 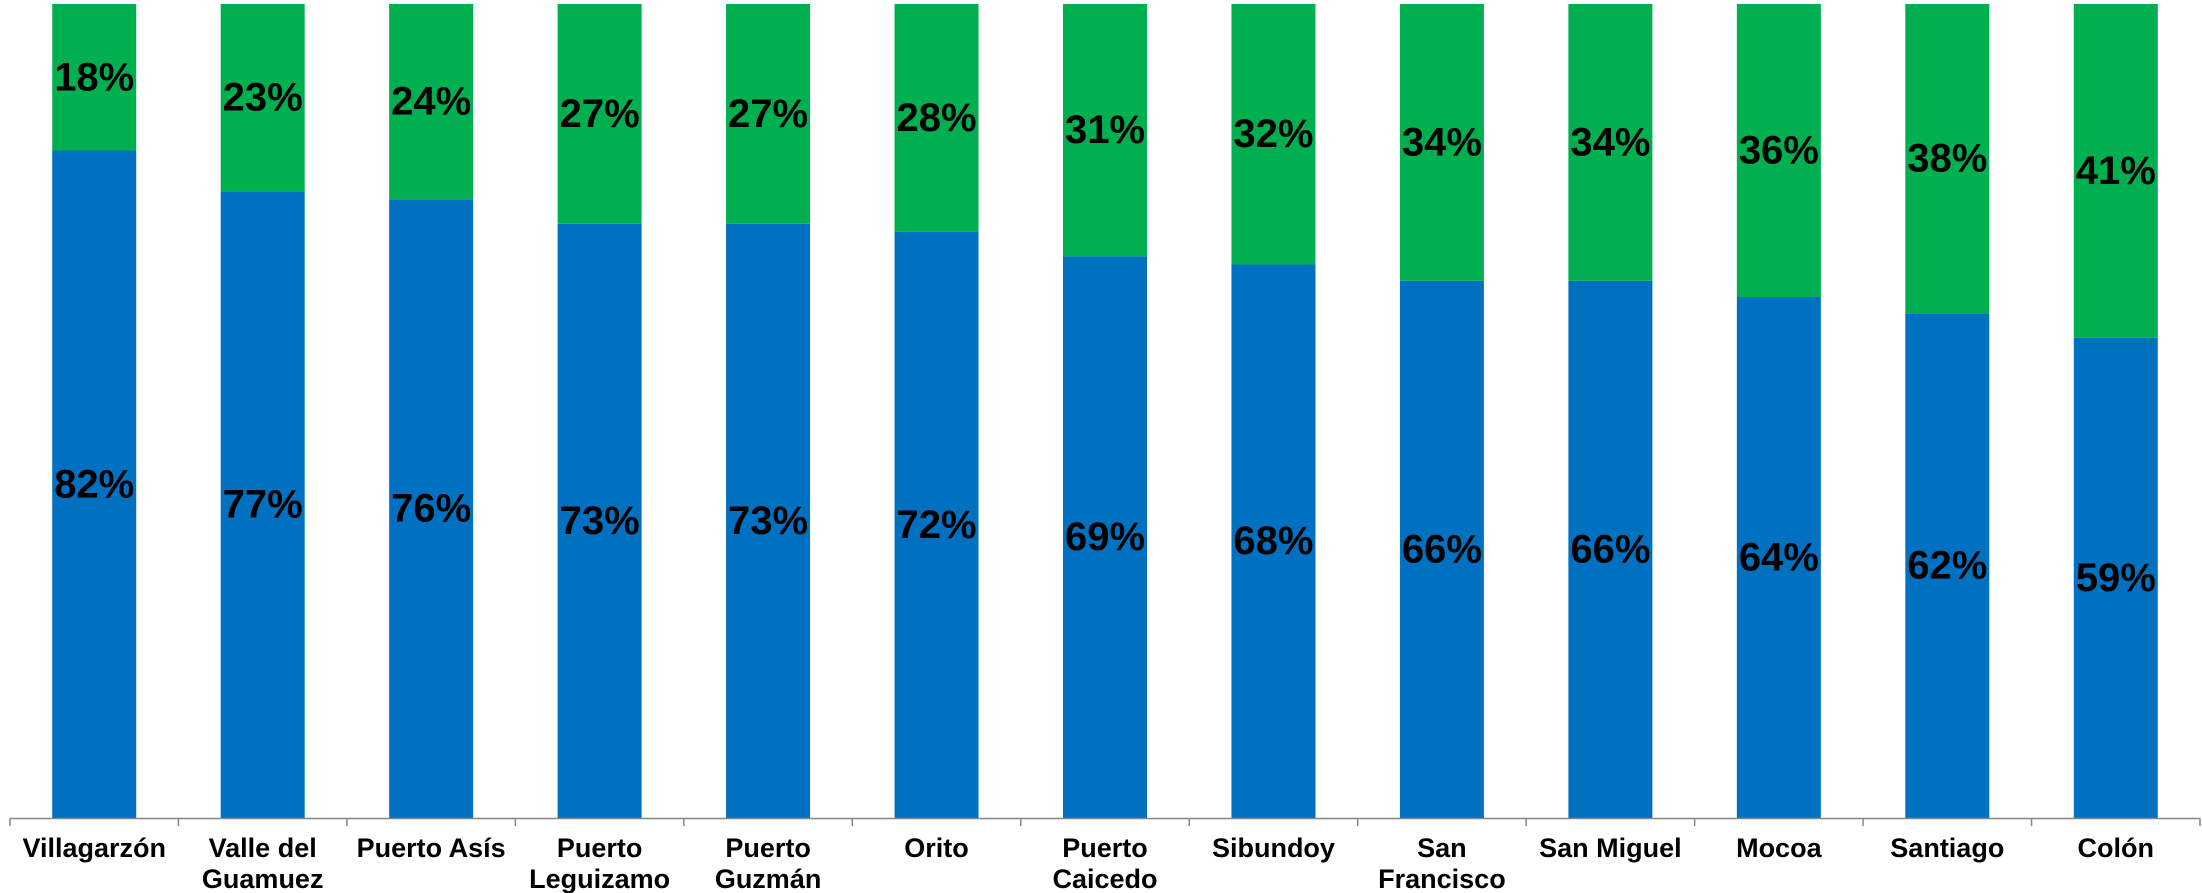 I want to click on data-label-s1-3: 27%, so click(x=600, y=114).